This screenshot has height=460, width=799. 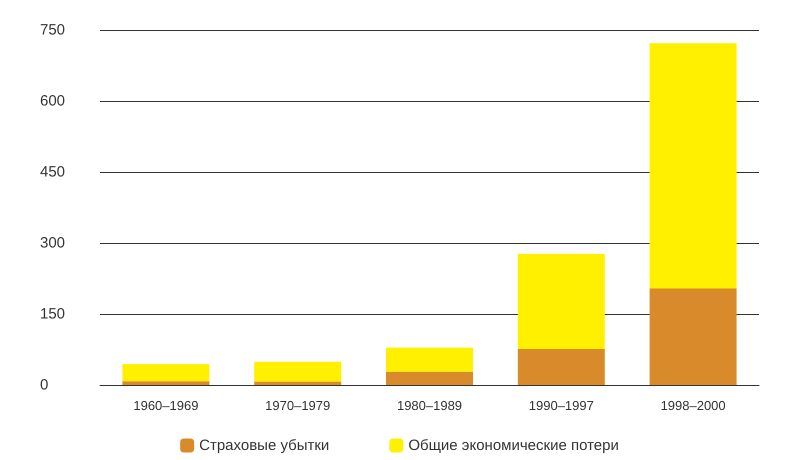 What do you see at coordinates (53, 172) in the screenshot?
I see `y-tick-label: 450` at bounding box center [53, 172].